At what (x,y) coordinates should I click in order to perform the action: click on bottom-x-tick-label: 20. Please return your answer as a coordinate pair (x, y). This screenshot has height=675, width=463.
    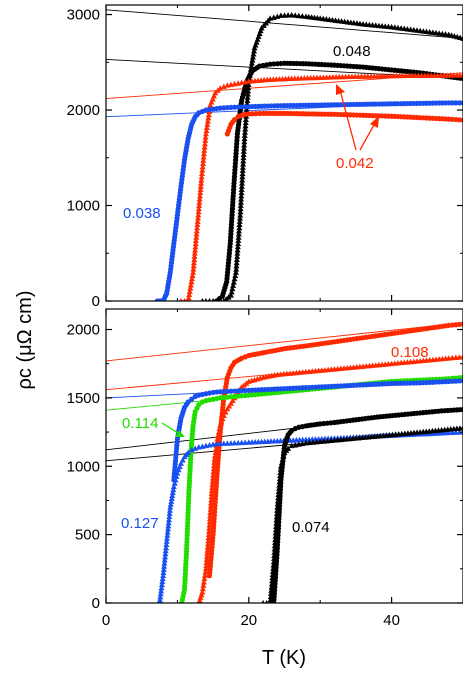
    Looking at the image, I should click on (248, 620).